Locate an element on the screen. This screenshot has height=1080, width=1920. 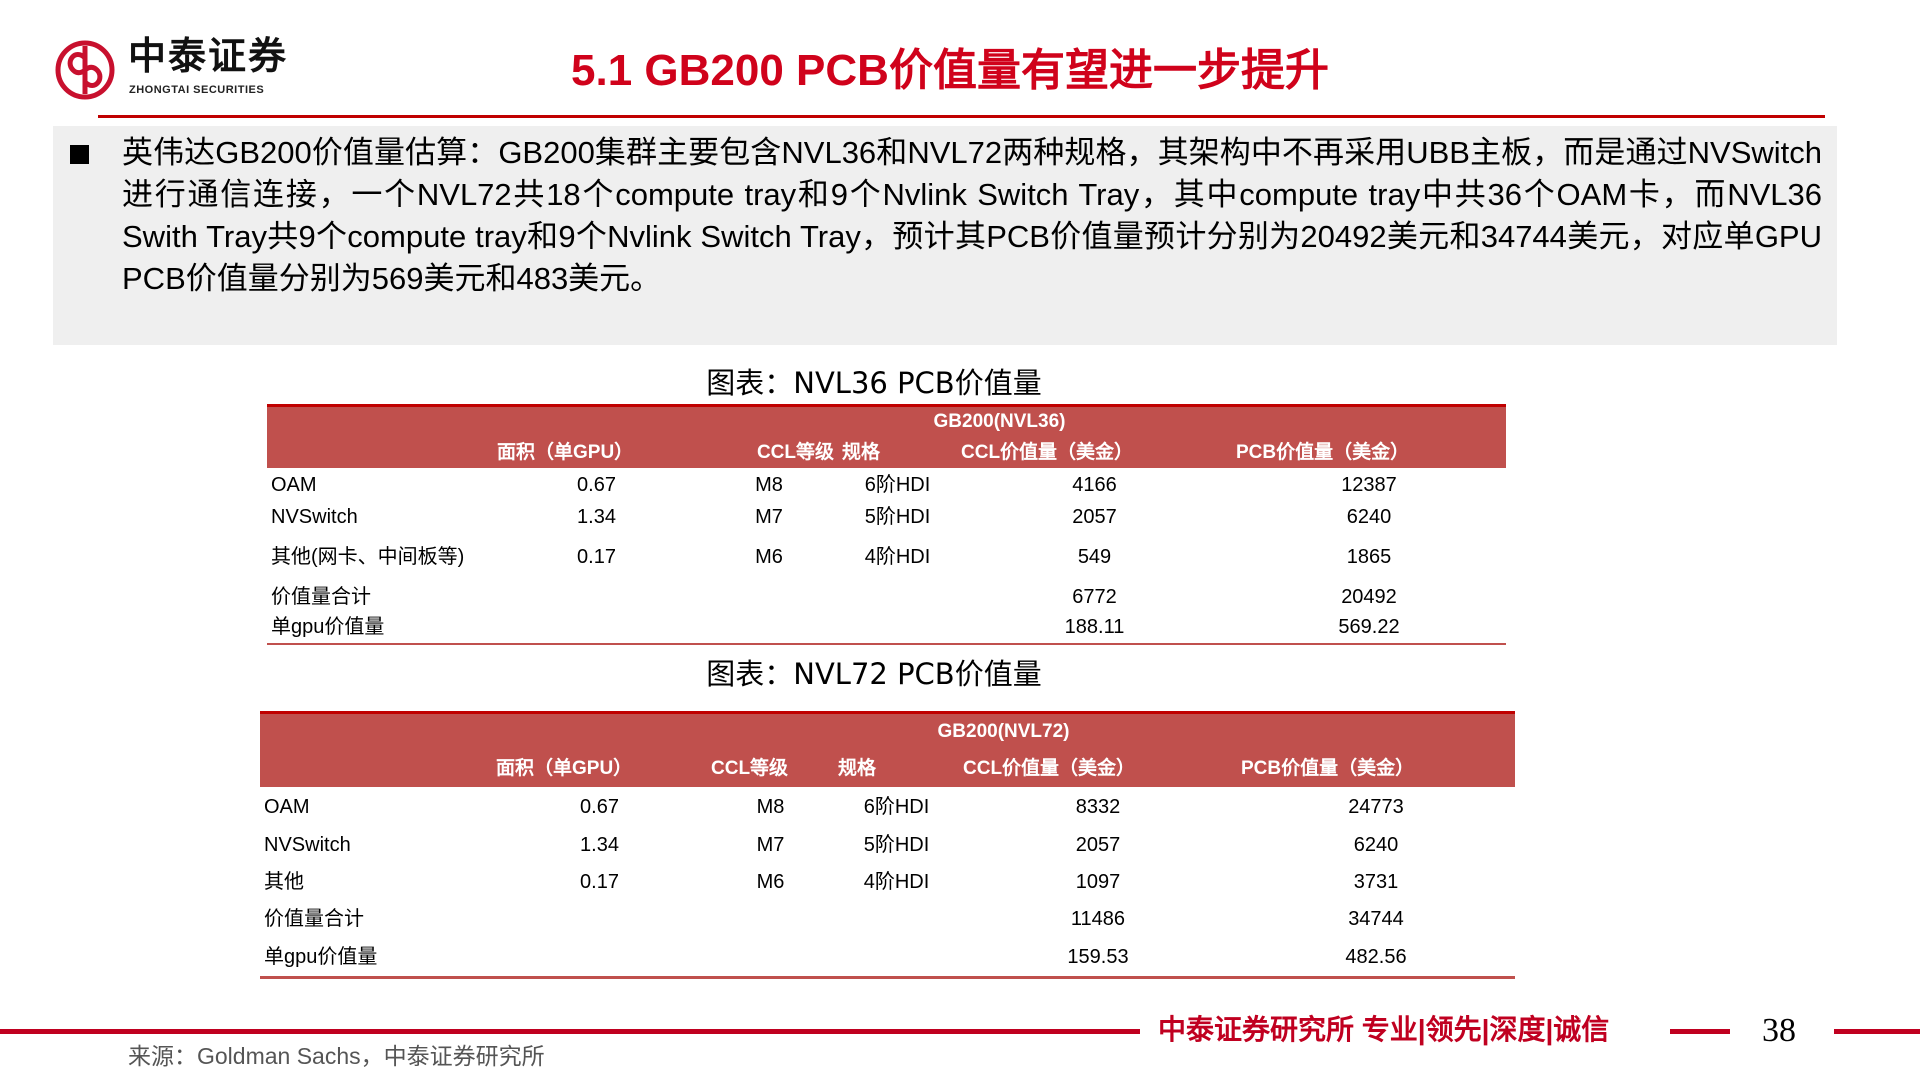
table-row: OAM 0.67 M8 6阶HDI 4166 12387 is located at coordinates (886, 485).